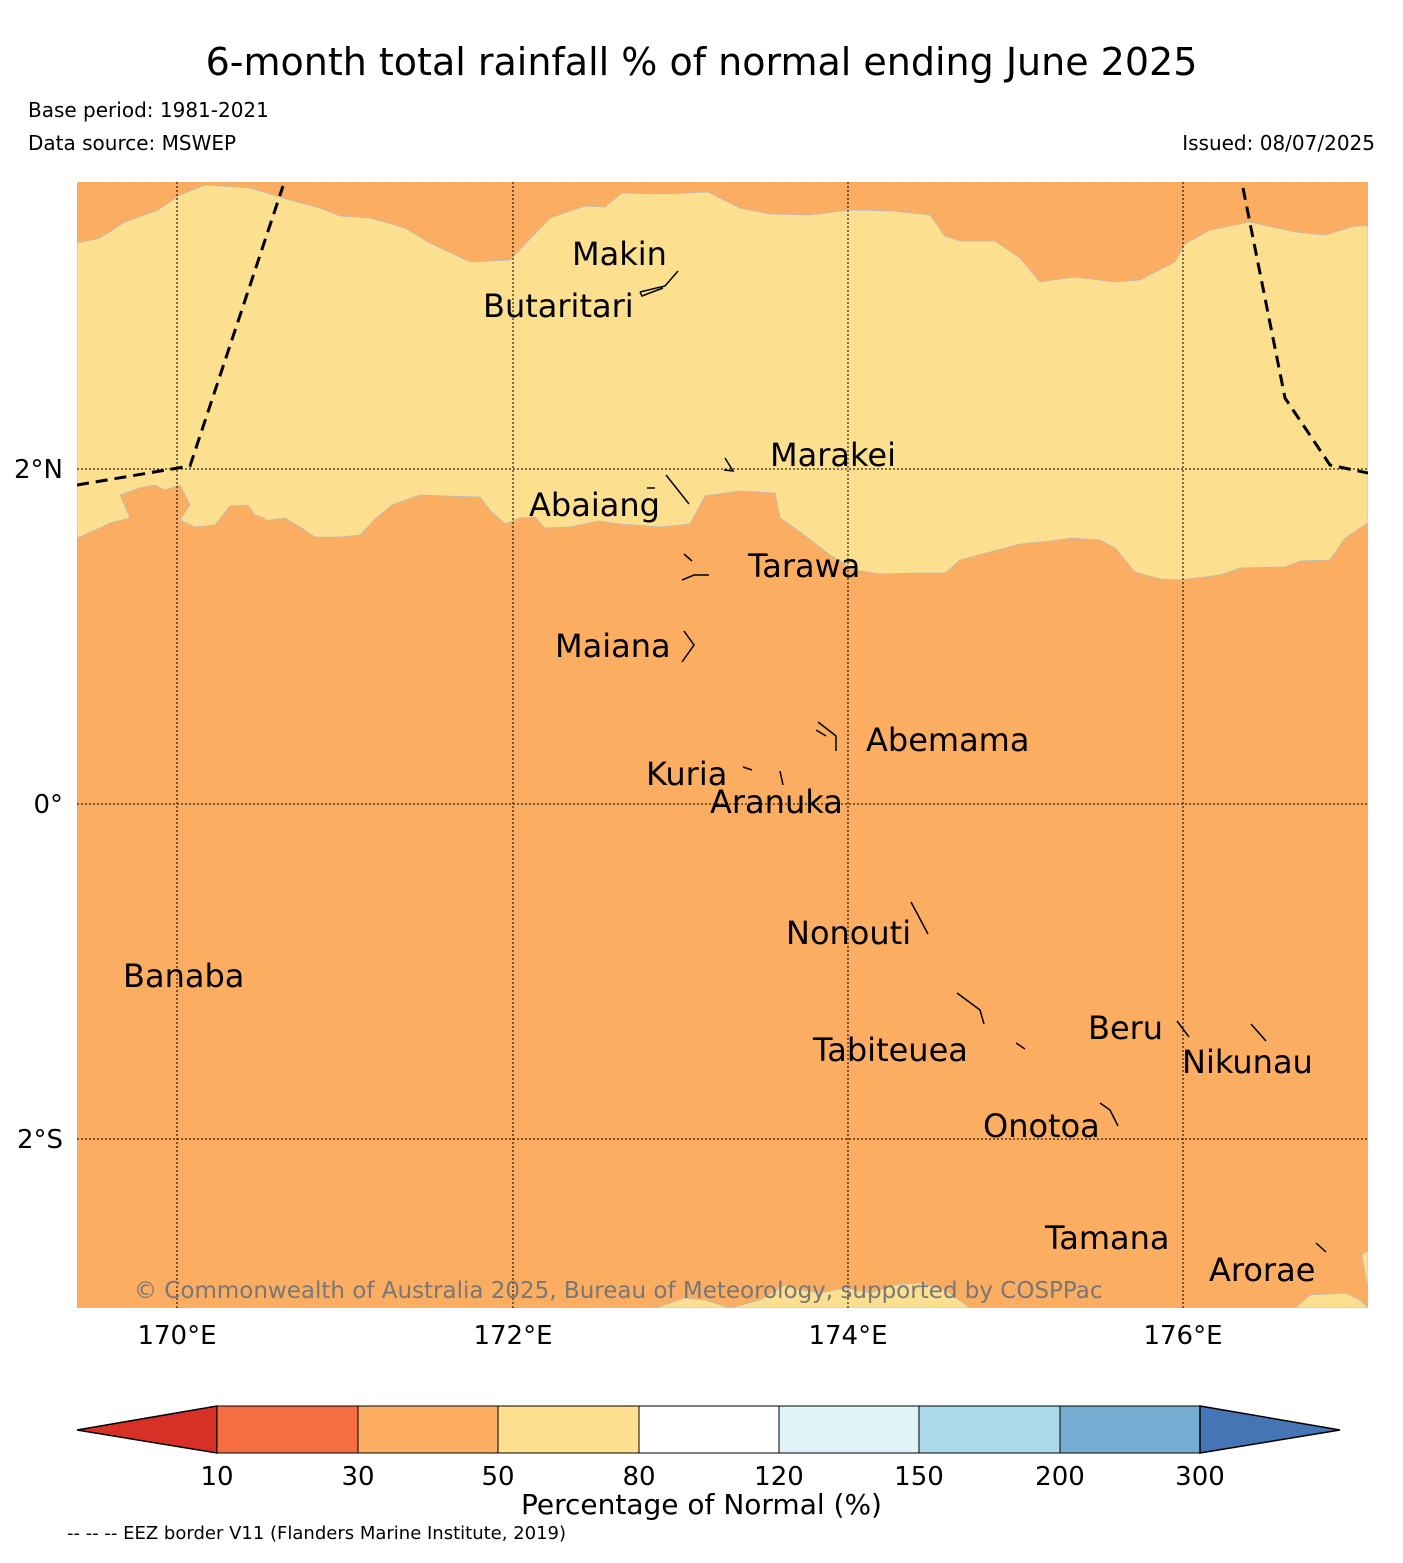  What do you see at coordinates (686, 774) in the screenshot?
I see `island-label: Kuria` at bounding box center [686, 774].